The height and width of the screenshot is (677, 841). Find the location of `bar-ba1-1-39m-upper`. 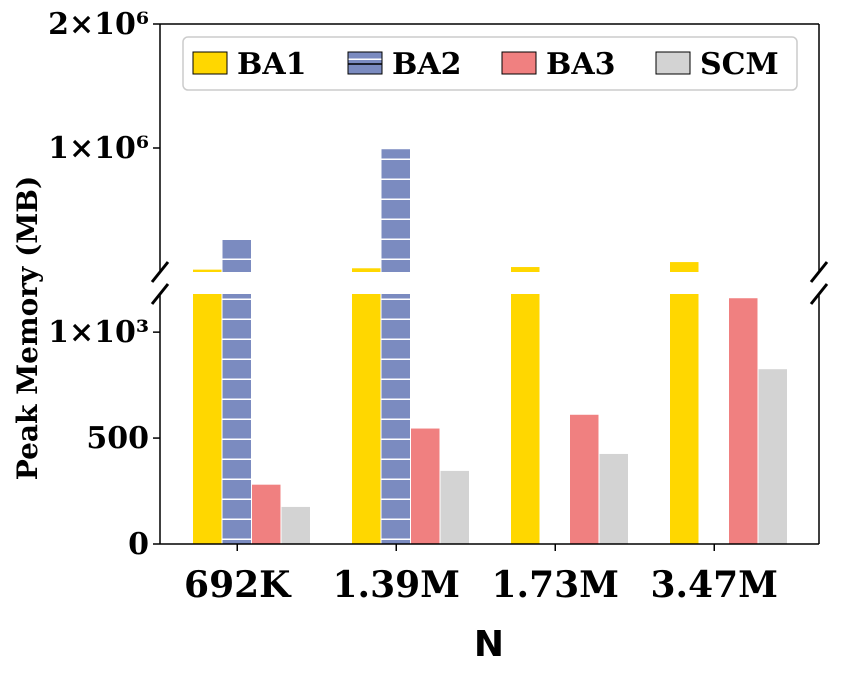

bar-ba1-1-39m-upper is located at coordinates (366, 270).